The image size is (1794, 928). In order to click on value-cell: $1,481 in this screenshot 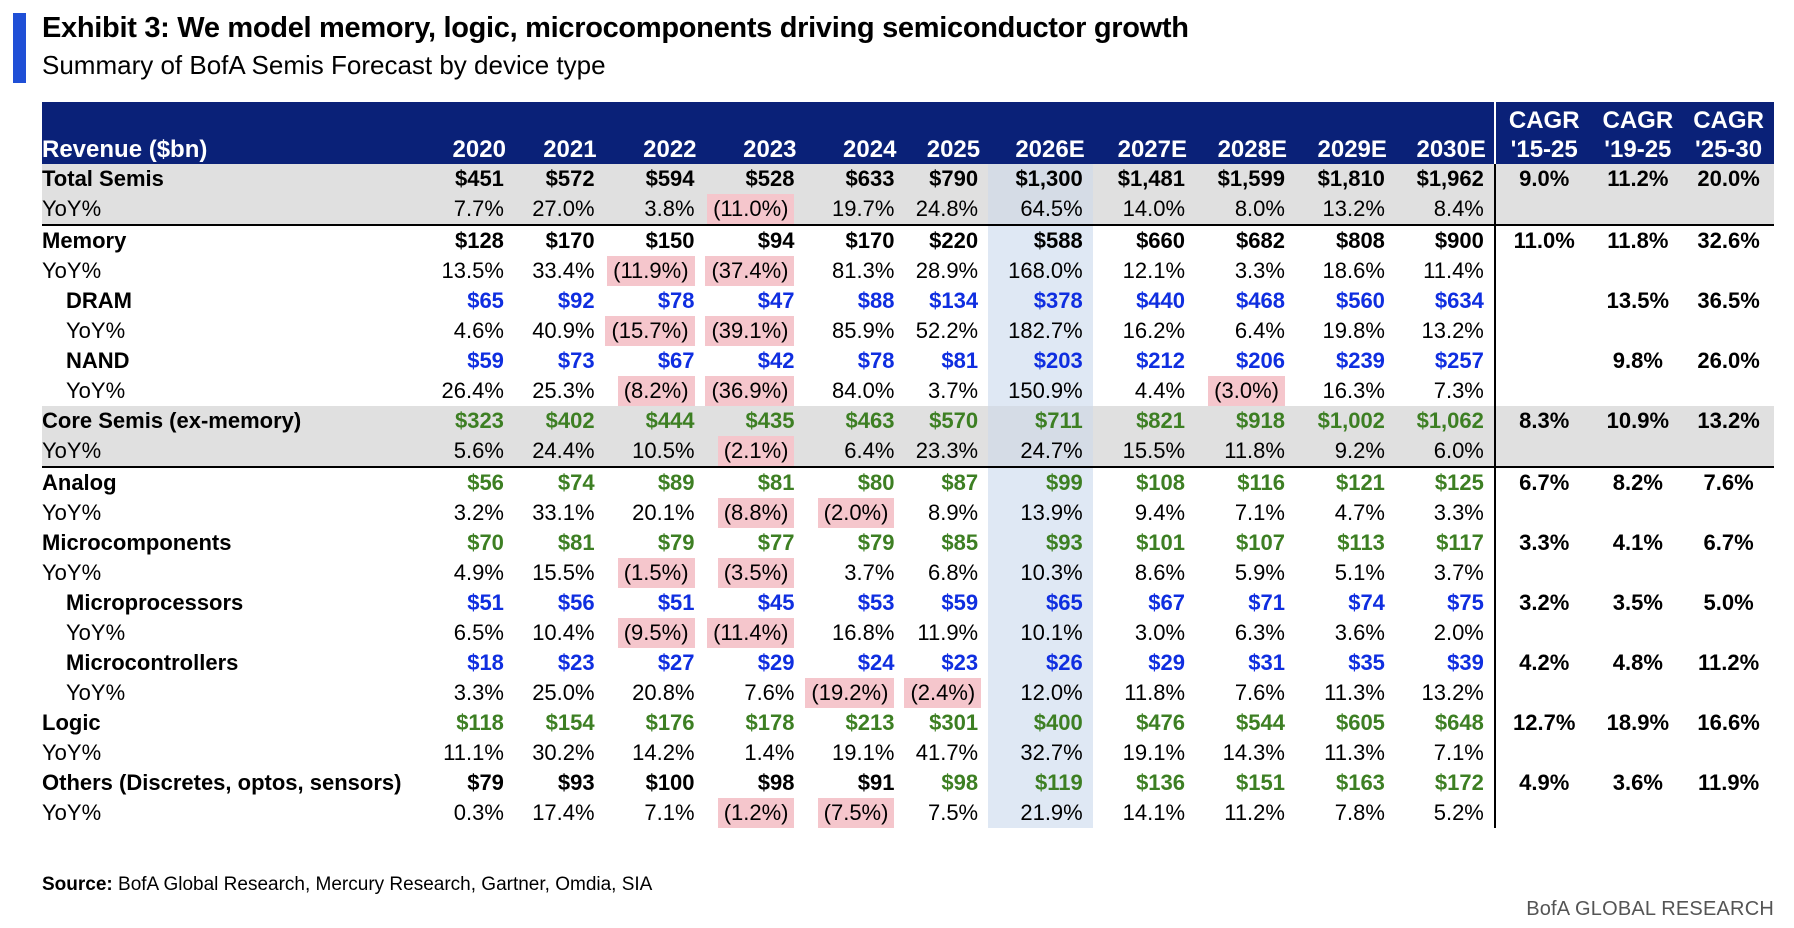, I will do `click(1144, 179)`.